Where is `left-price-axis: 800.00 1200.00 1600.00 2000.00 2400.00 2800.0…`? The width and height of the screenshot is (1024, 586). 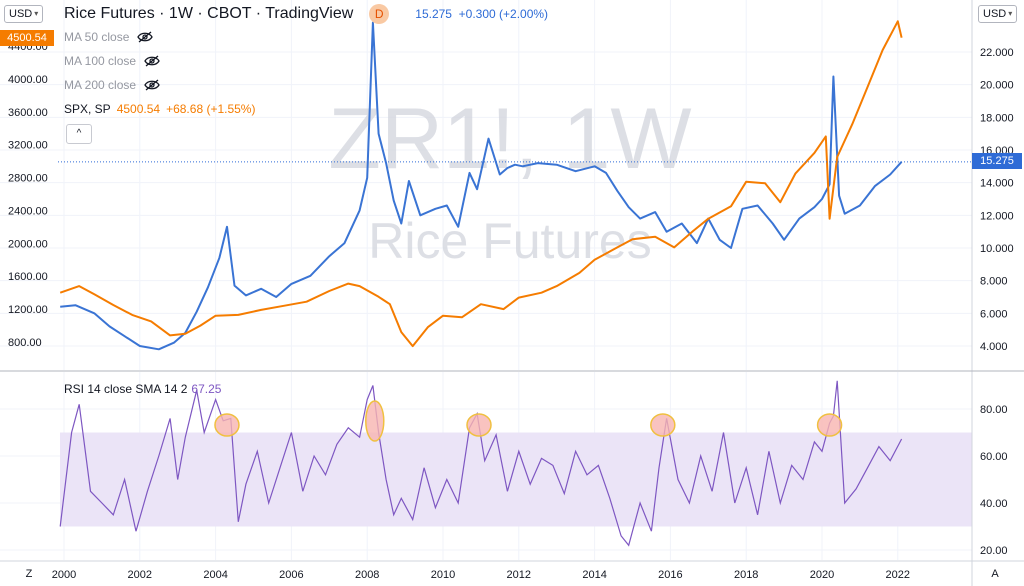
left-price-axis: 800.00 1200.00 1600.00 2000.00 2400.00 2800.0… is located at coordinates (28, 195).